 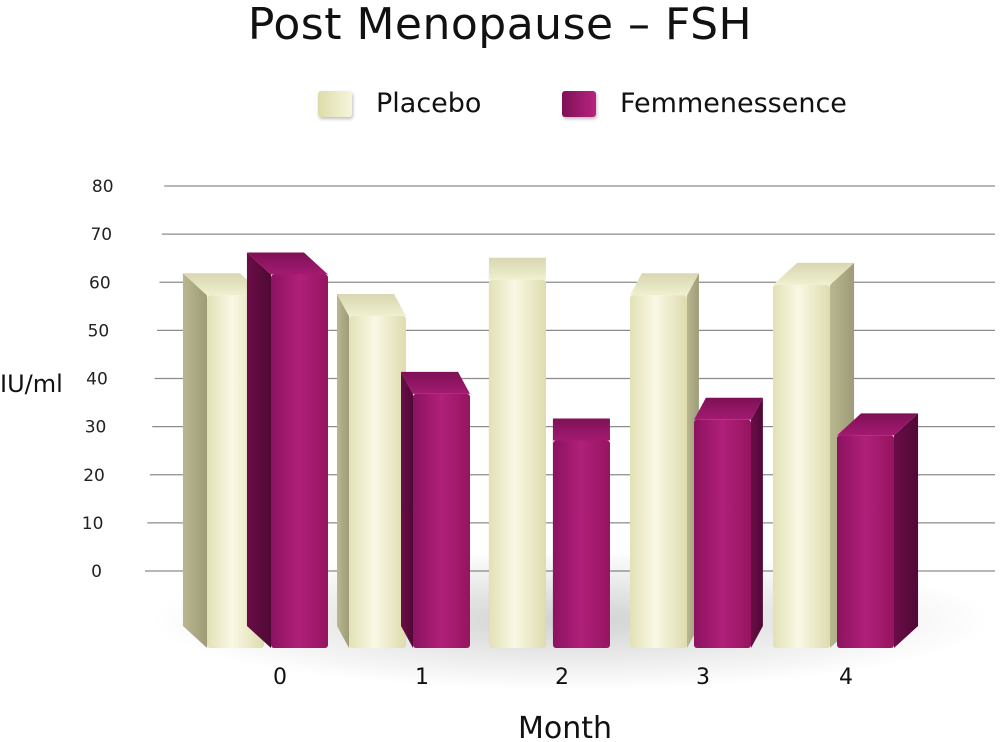 What do you see at coordinates (100, 283) in the screenshot?
I see `y-tick-label: 60` at bounding box center [100, 283].